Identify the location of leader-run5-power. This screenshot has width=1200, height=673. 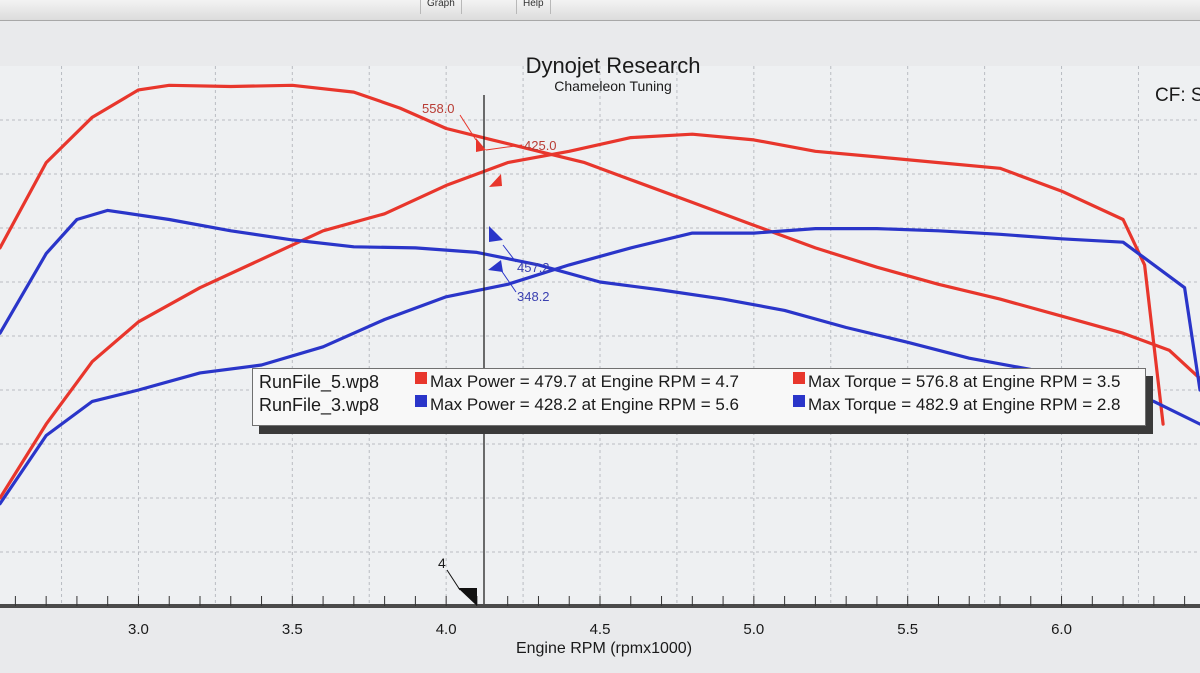
(504, 147).